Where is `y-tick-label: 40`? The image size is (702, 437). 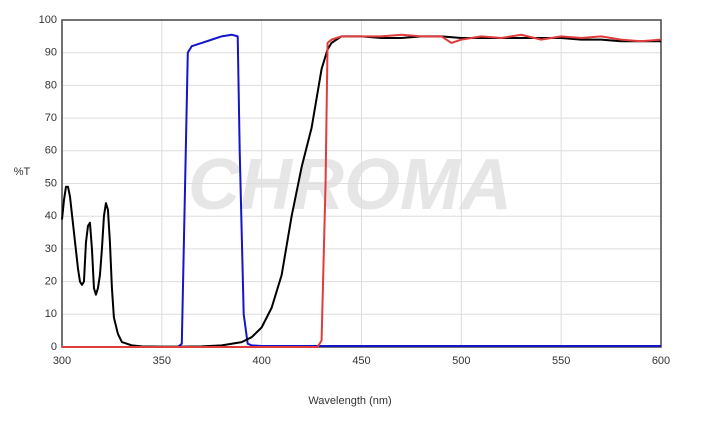
y-tick-label: 40 is located at coordinates (51, 216).